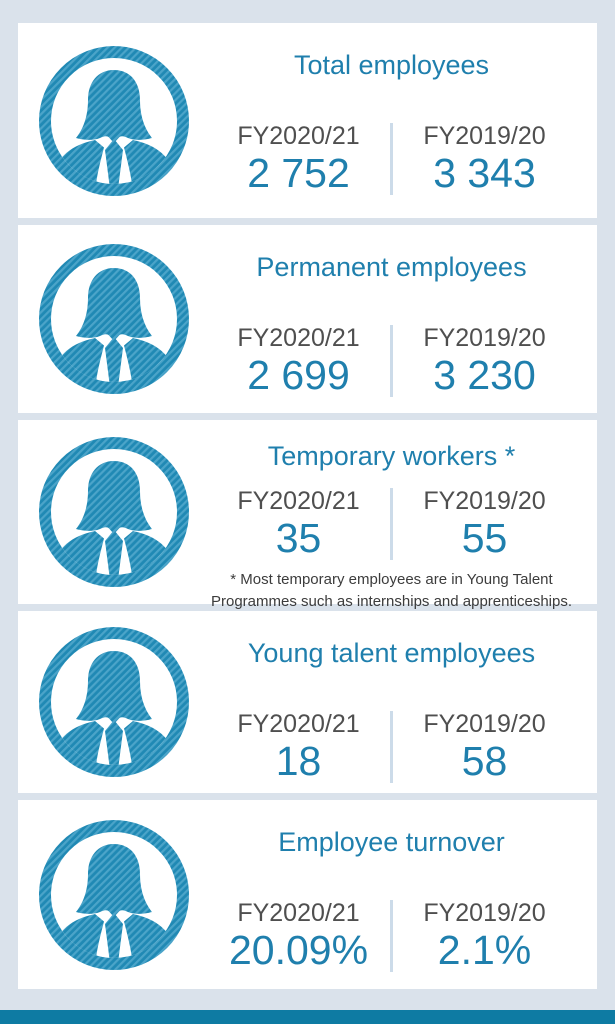  Describe the element at coordinates (484, 760) in the screenshot. I see `stat-value: 58` at that location.